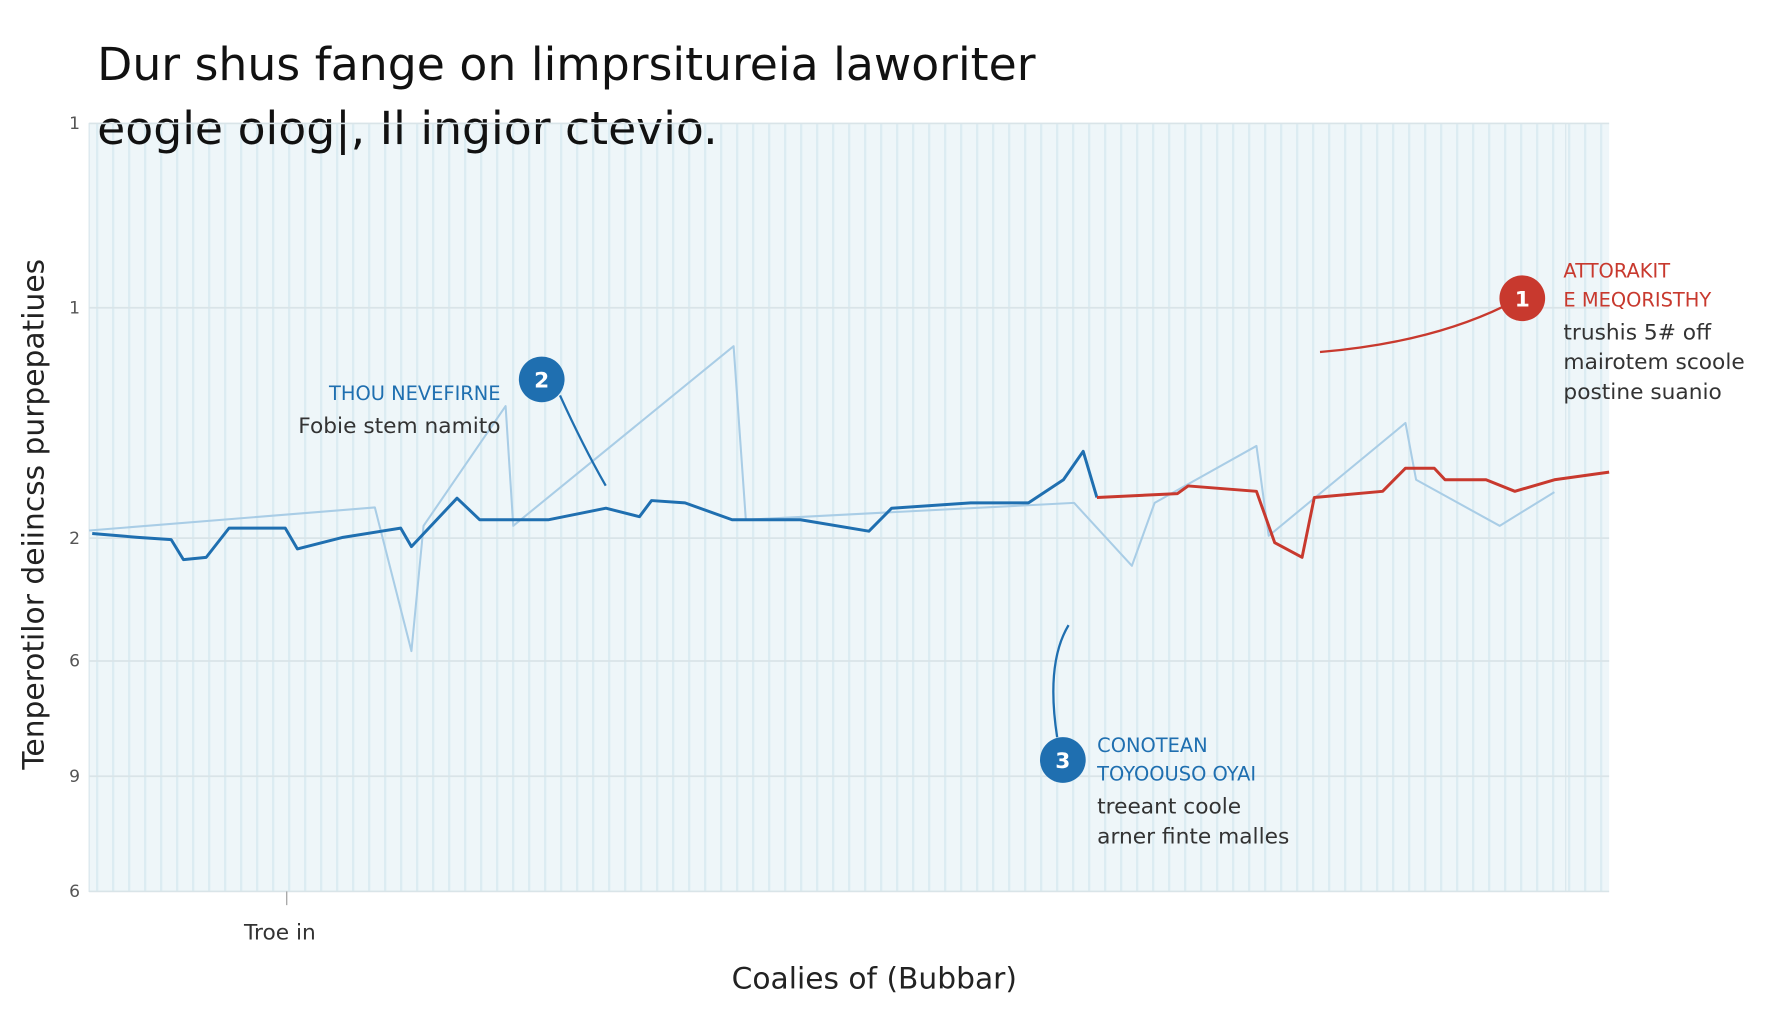  What do you see at coordinates (399, 426) in the screenshot?
I see `annotation-text: Fobie stem namito` at bounding box center [399, 426].